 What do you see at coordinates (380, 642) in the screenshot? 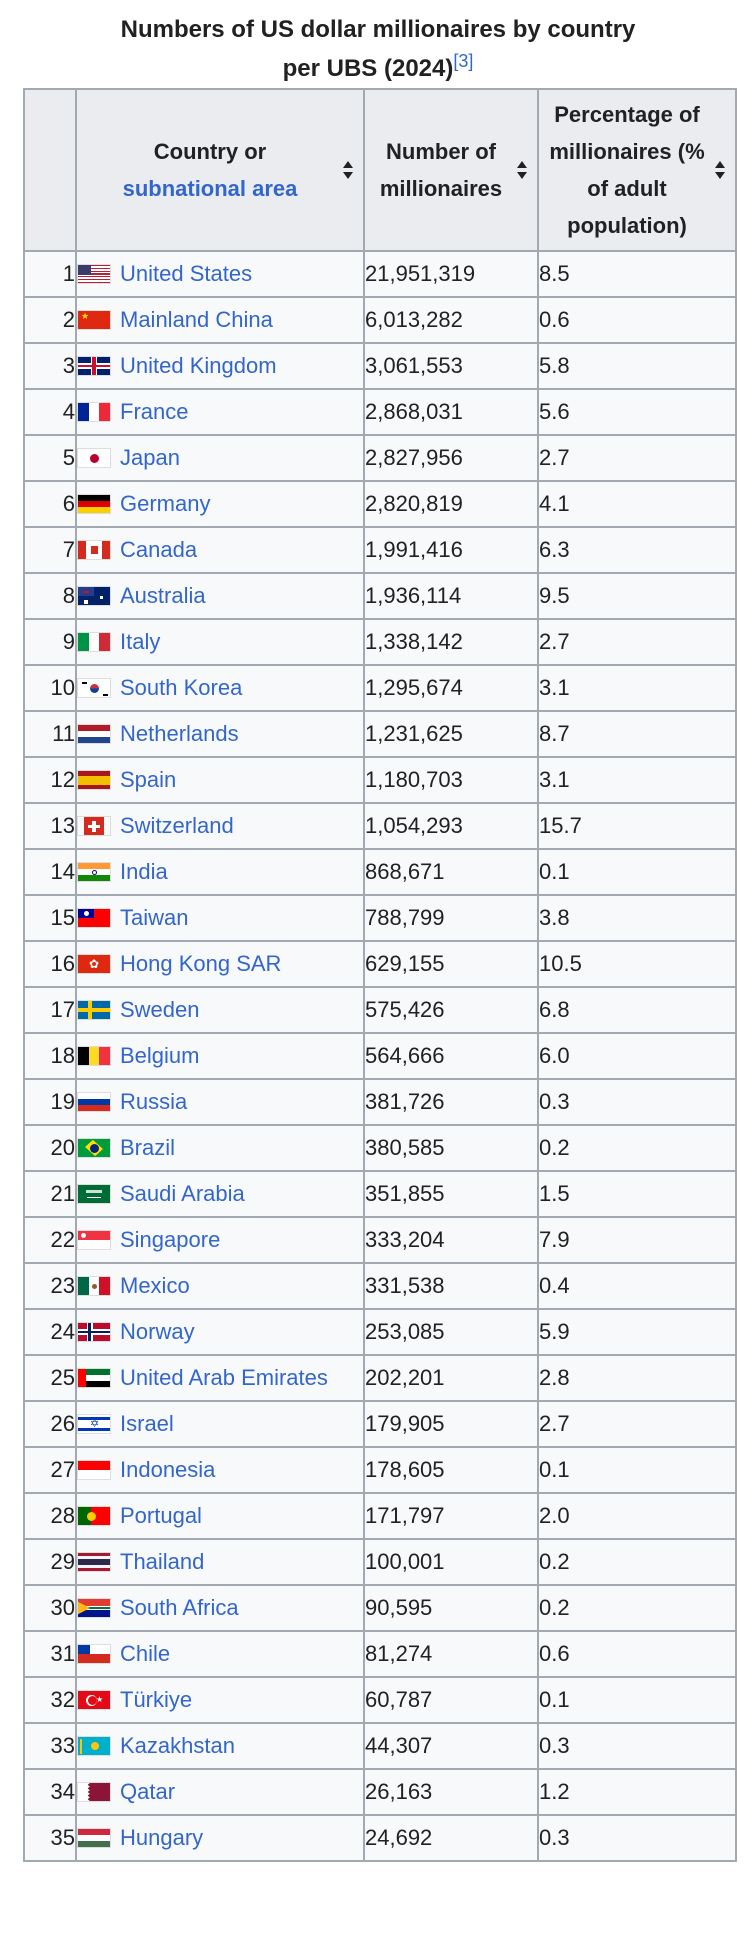
I see `table-row: 9 Italy 1,338,142 2.7` at bounding box center [380, 642].